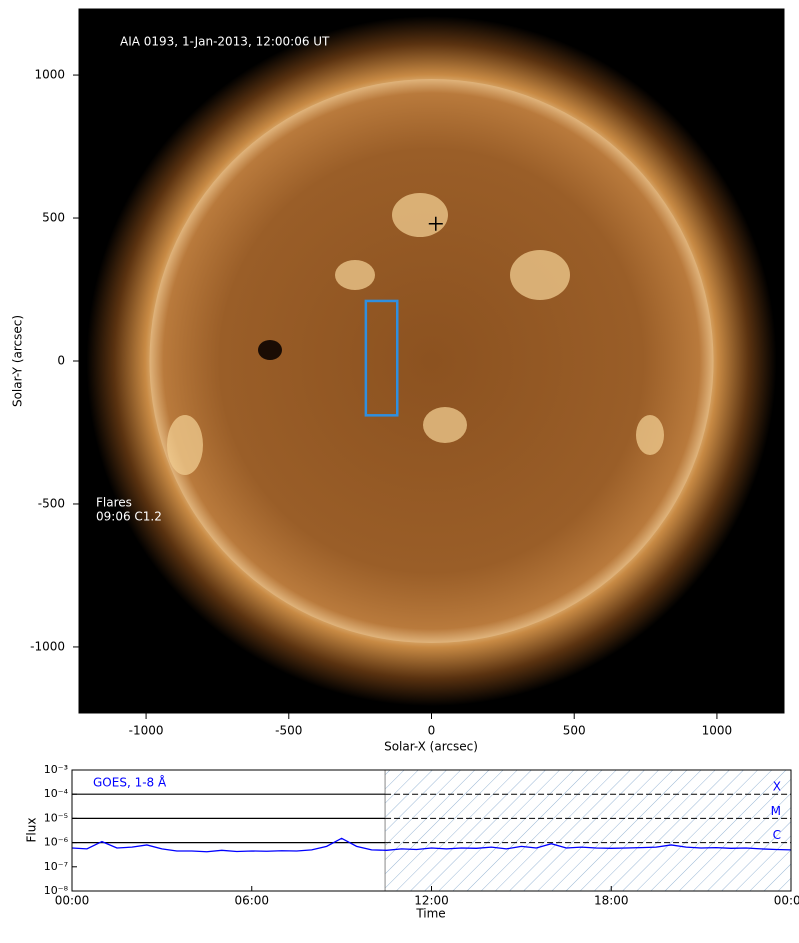  What do you see at coordinates (717, 731) in the screenshot?
I see `x-tick-label: 1000` at bounding box center [717, 731].